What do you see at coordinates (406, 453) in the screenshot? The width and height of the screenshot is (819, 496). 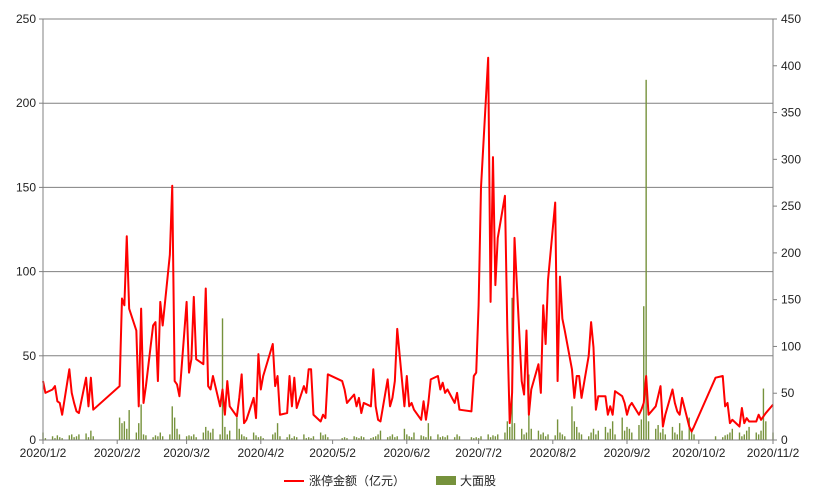 I see `x-tick-label: 2020/6/2` at bounding box center [406, 453].